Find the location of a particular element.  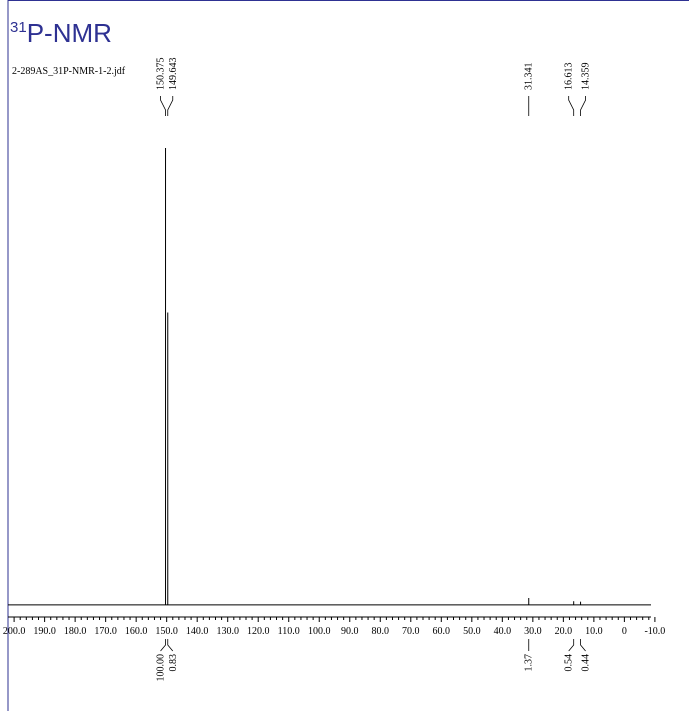

x-tick-label: 50.0 is located at coordinates (472, 631).